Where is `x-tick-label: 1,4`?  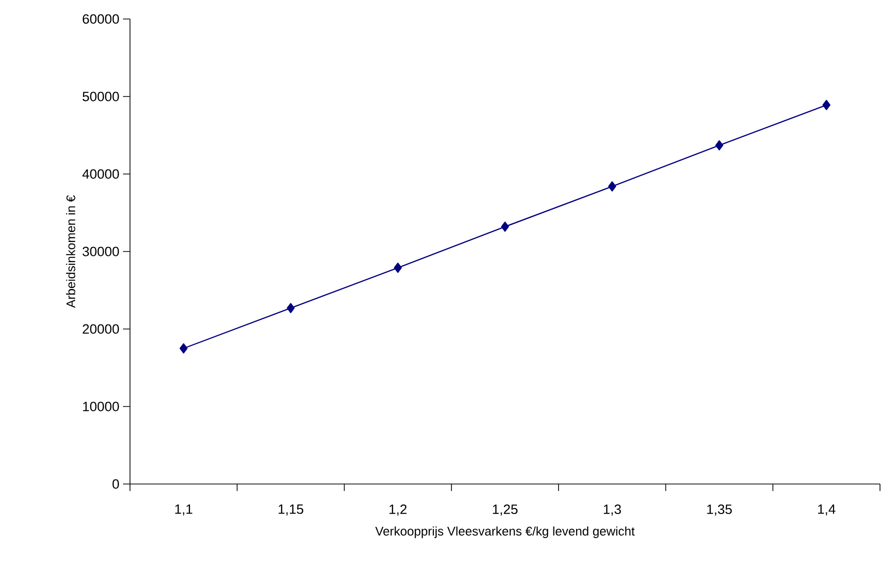 x-tick-label: 1,4 is located at coordinates (827, 510).